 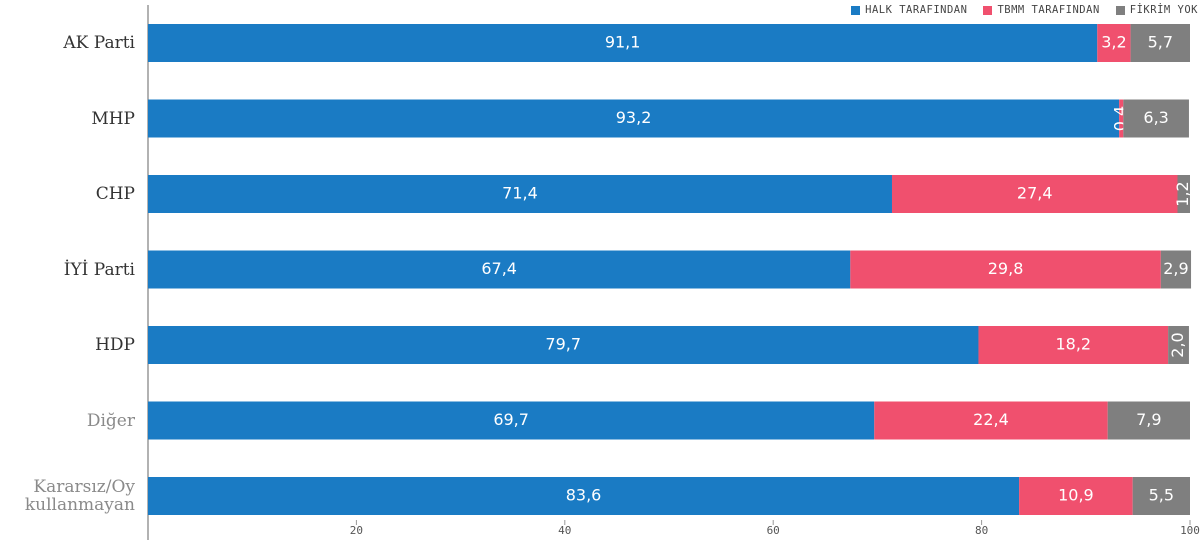 What do you see at coordinates (1190, 530) in the screenshot?
I see `x-tick-label: 100` at bounding box center [1190, 530].